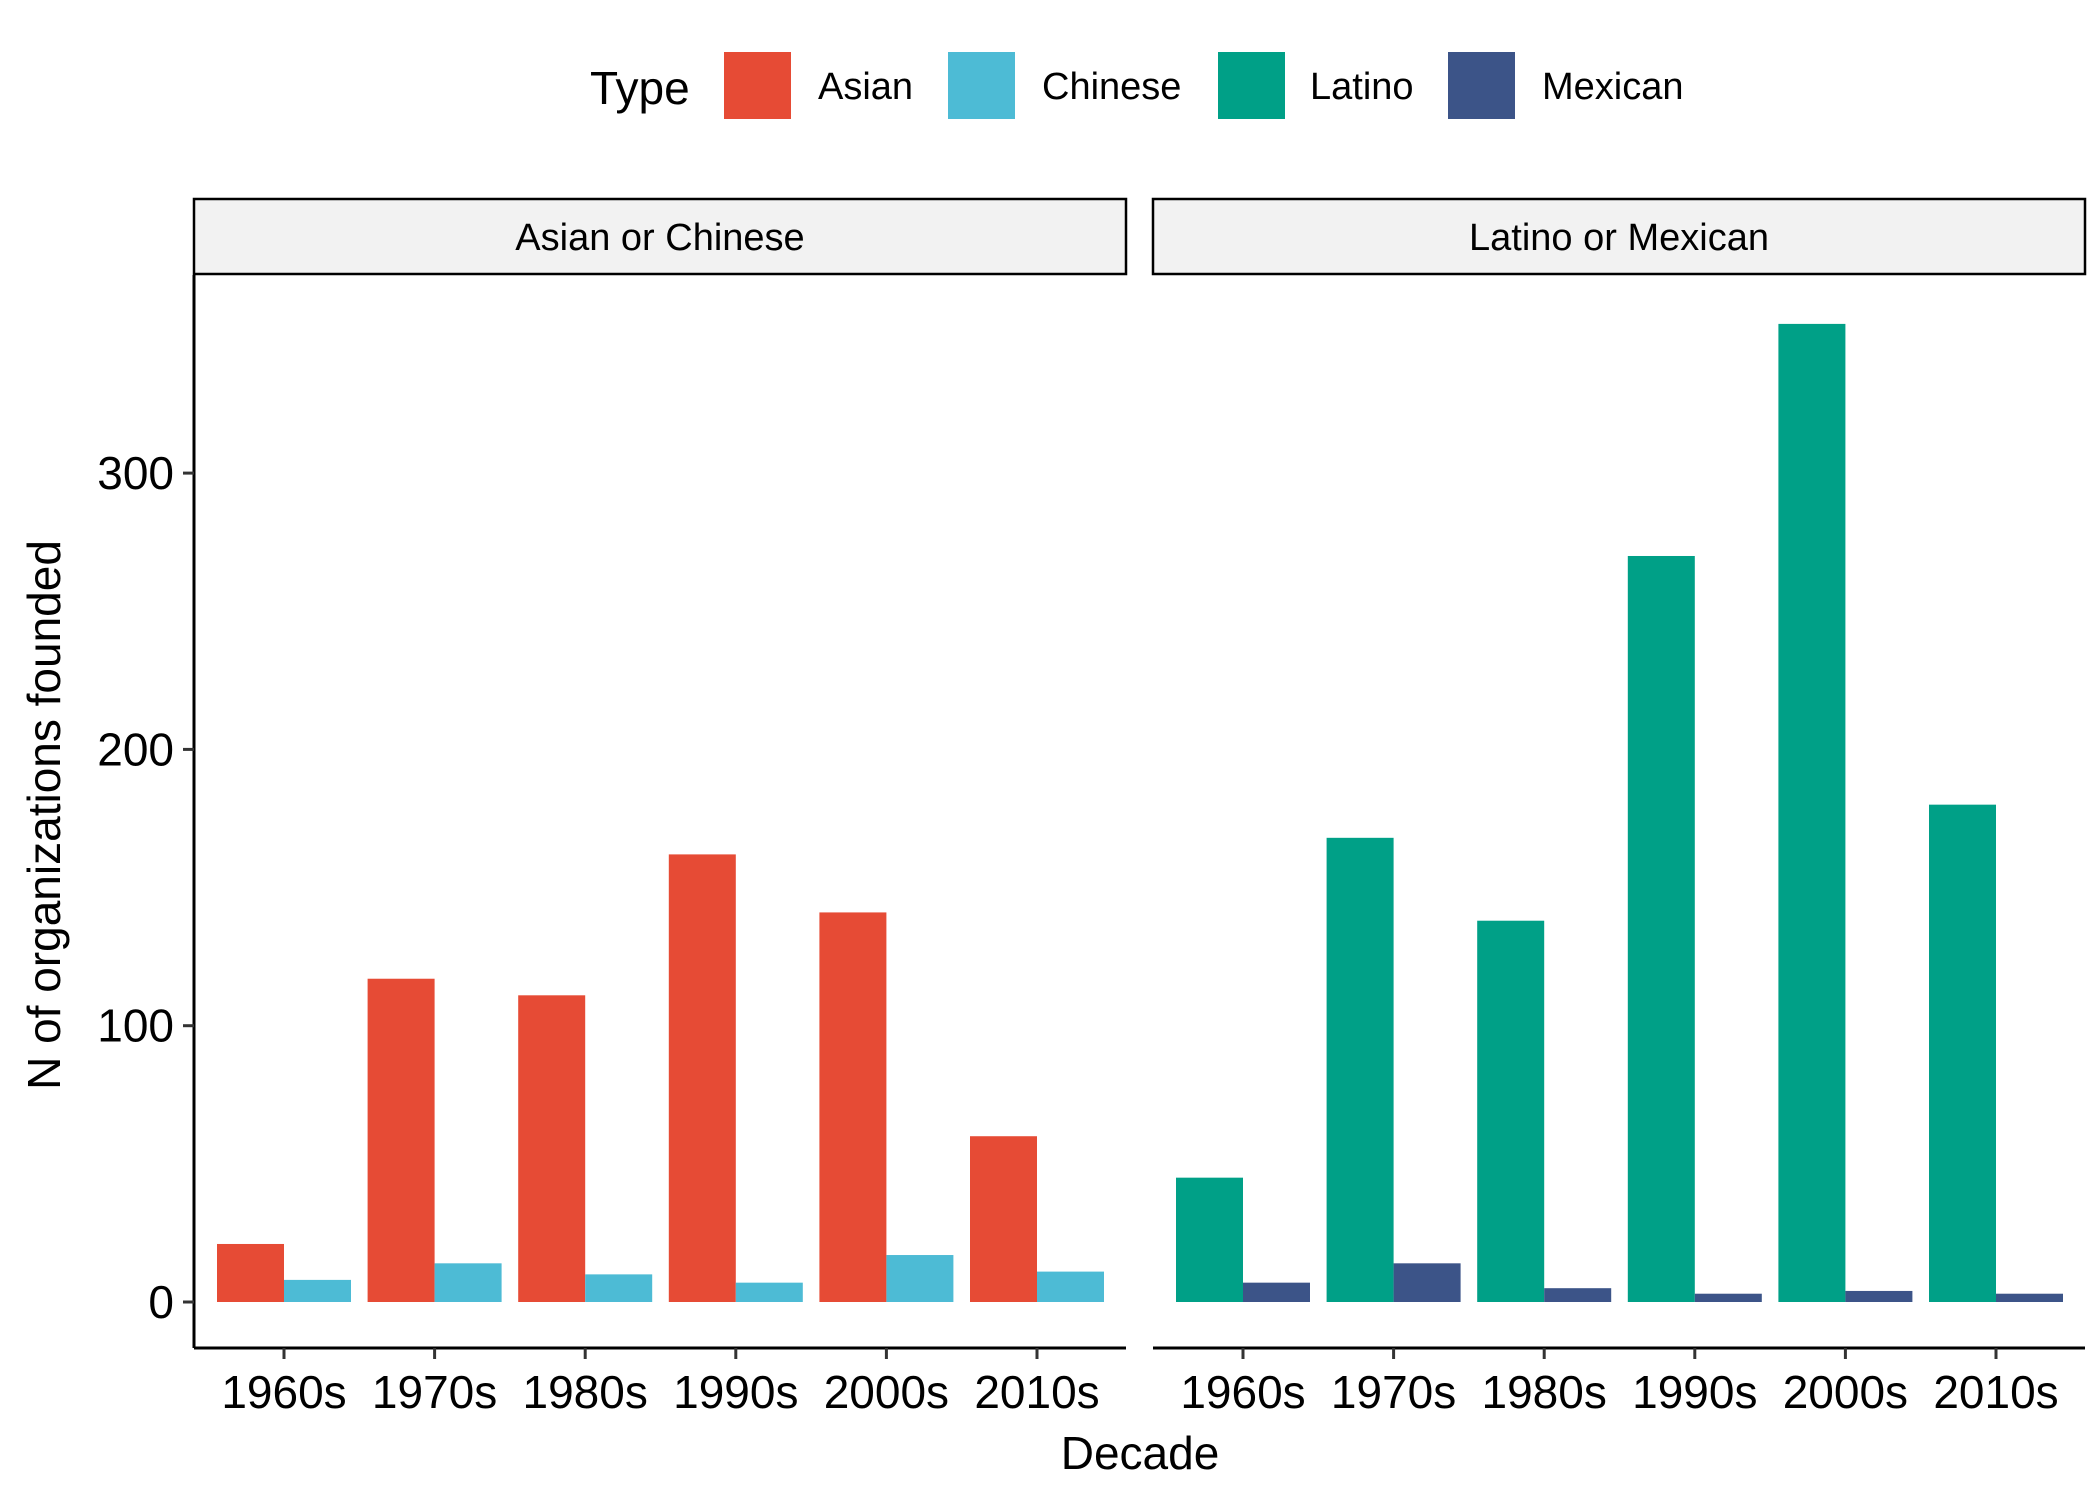  I want to click on legend-label-chinese: Chinese, so click(1111, 87).